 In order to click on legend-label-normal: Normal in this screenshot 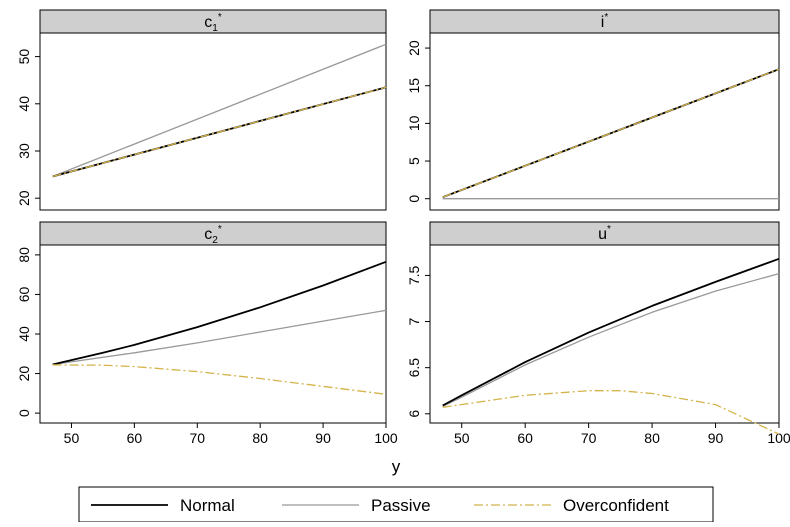, I will do `click(207, 505)`.